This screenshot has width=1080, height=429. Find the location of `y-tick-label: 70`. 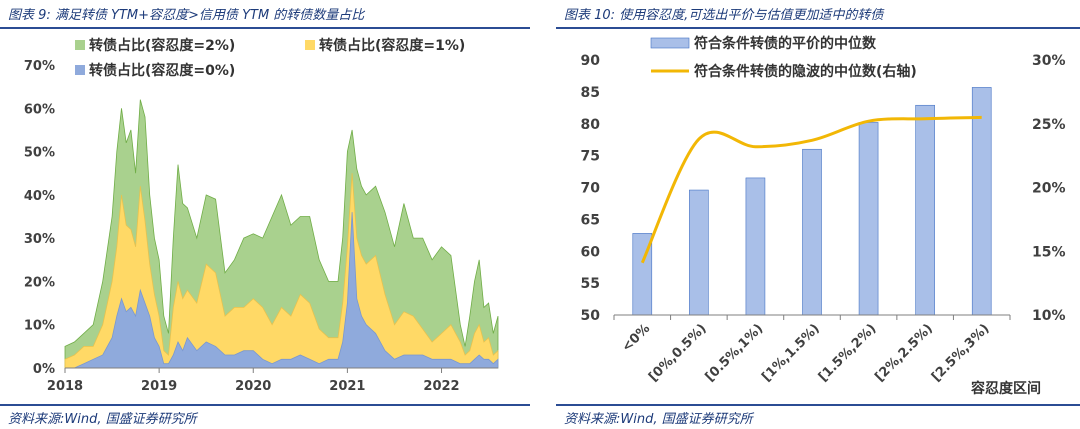

y-tick-label: 70 is located at coordinates (591, 189).